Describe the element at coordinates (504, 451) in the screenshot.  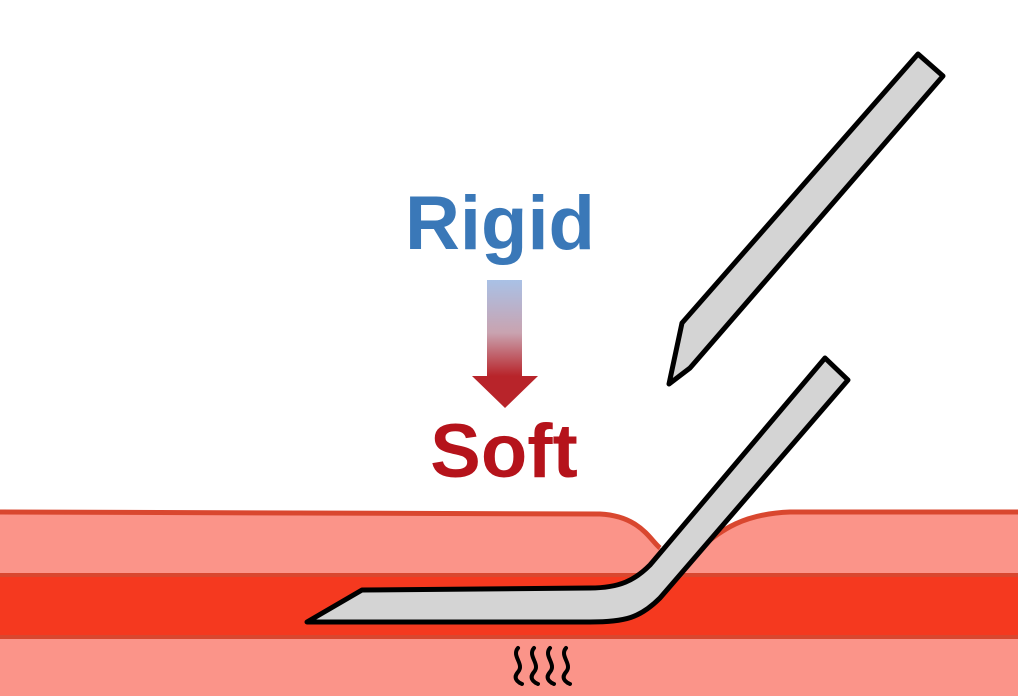
I see `soft-label: Soft` at that location.